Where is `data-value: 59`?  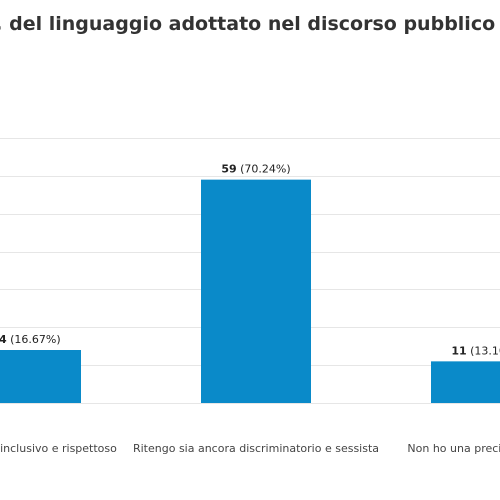
data-value: 59 is located at coordinates (228, 169).